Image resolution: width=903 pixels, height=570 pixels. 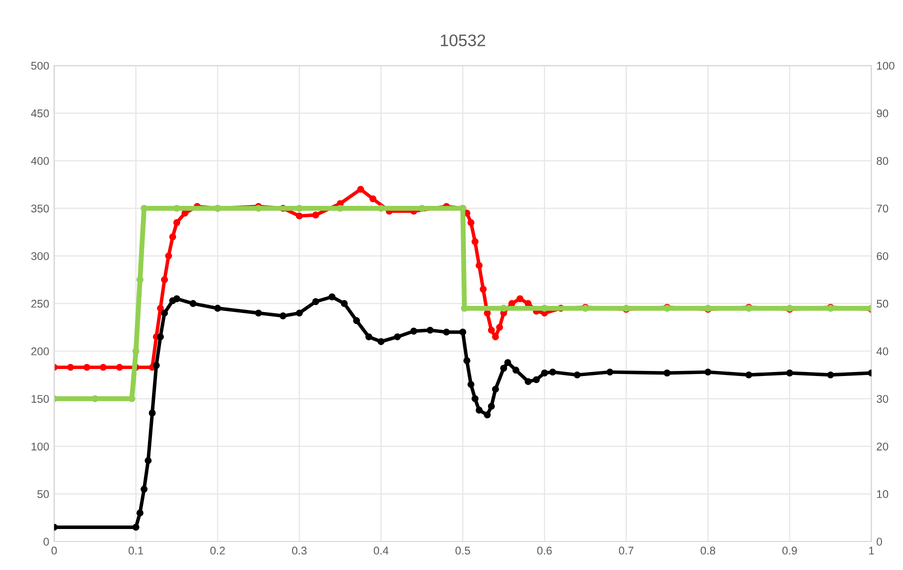 I want to click on x-tick-label: 0.2, so click(x=217, y=550).